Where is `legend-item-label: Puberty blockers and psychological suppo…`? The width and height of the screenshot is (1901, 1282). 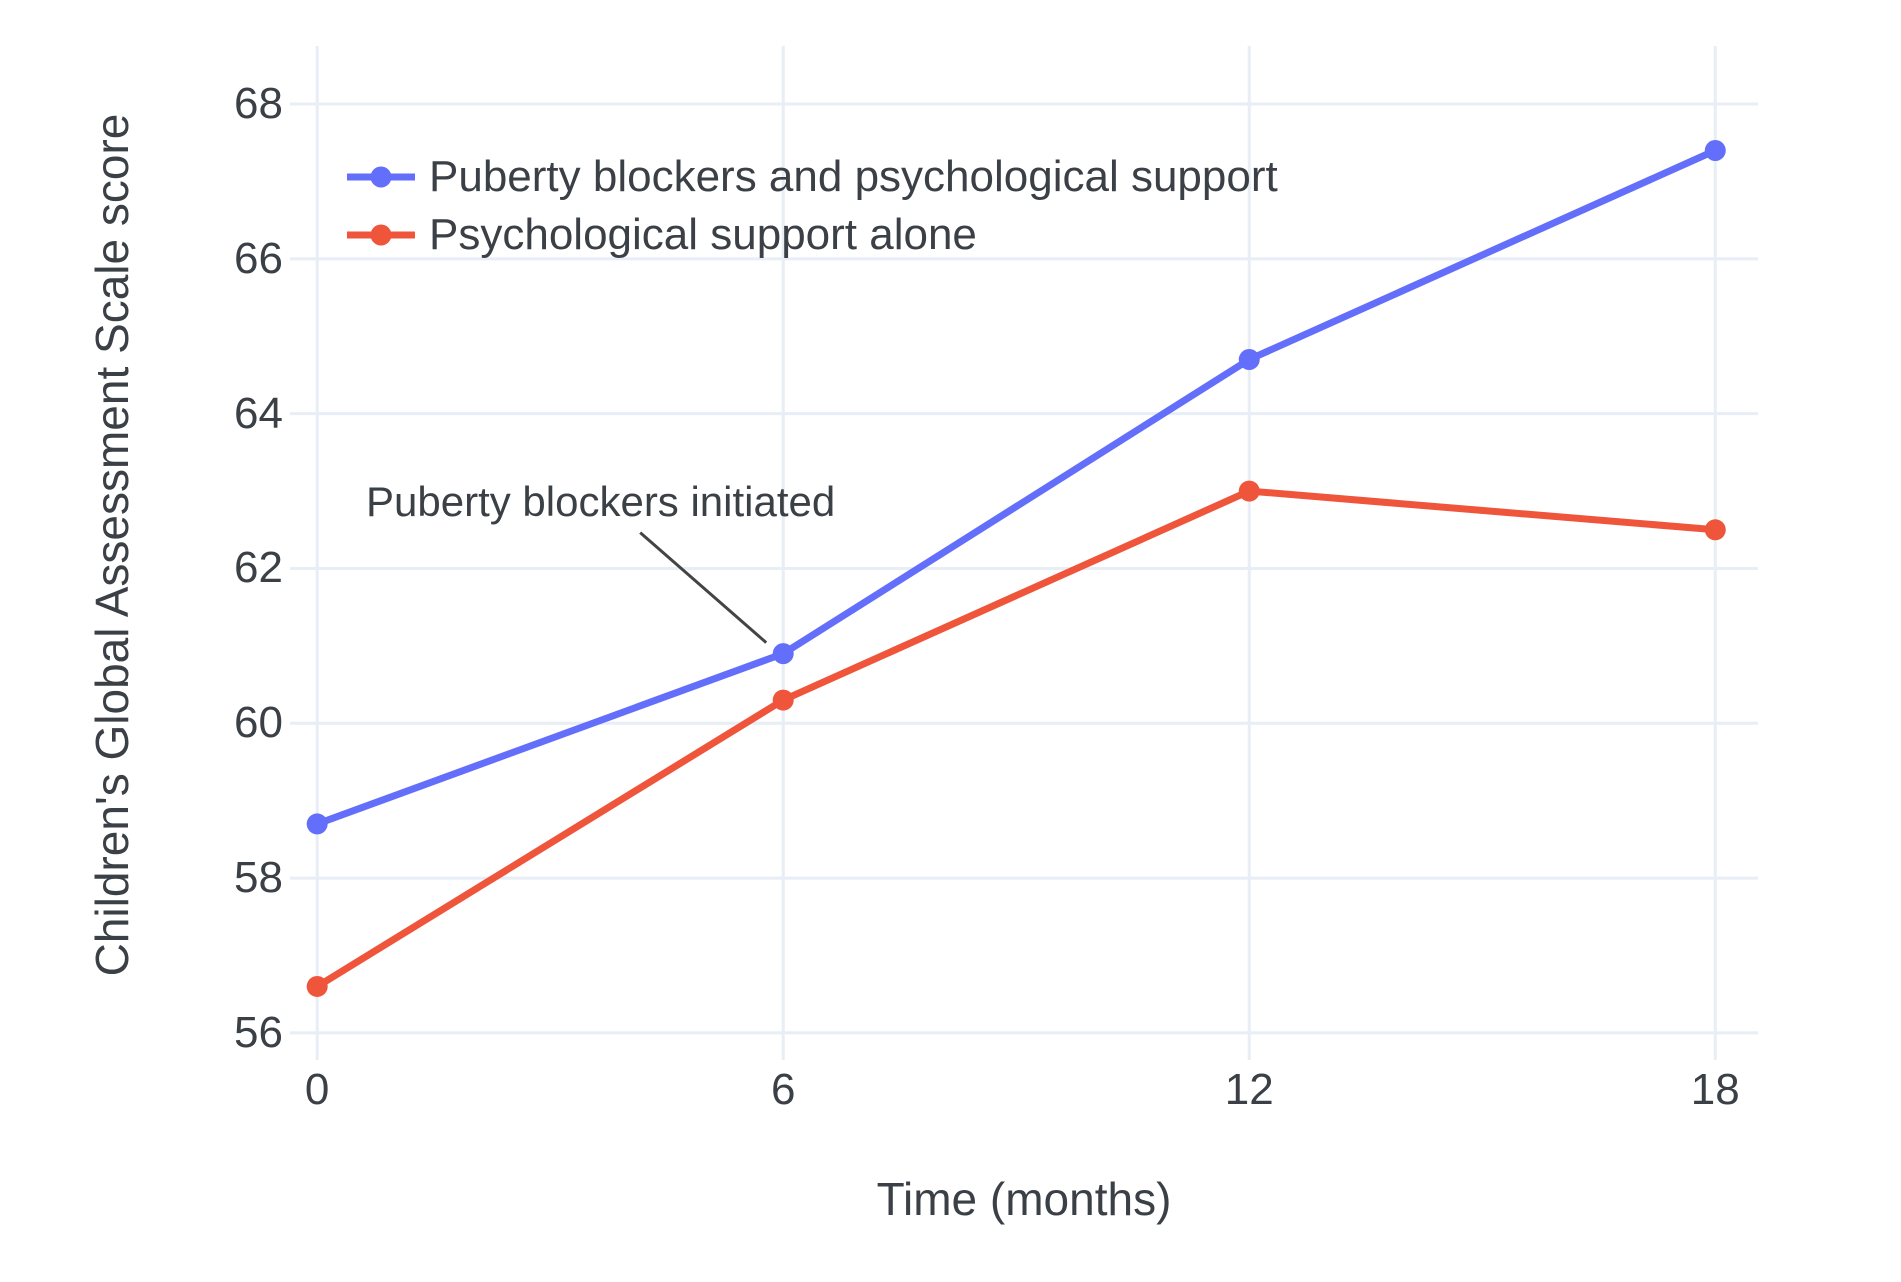
legend-item-label: Puberty blockers and psychological suppo… is located at coordinates (853, 176).